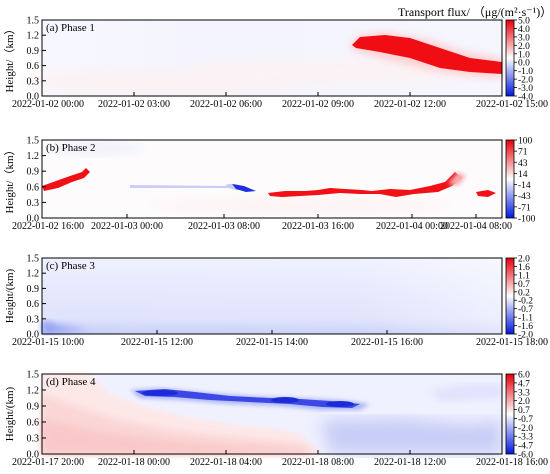  I want to click on x-tick-label: 2022-01-15 10:00, so click(48, 342).